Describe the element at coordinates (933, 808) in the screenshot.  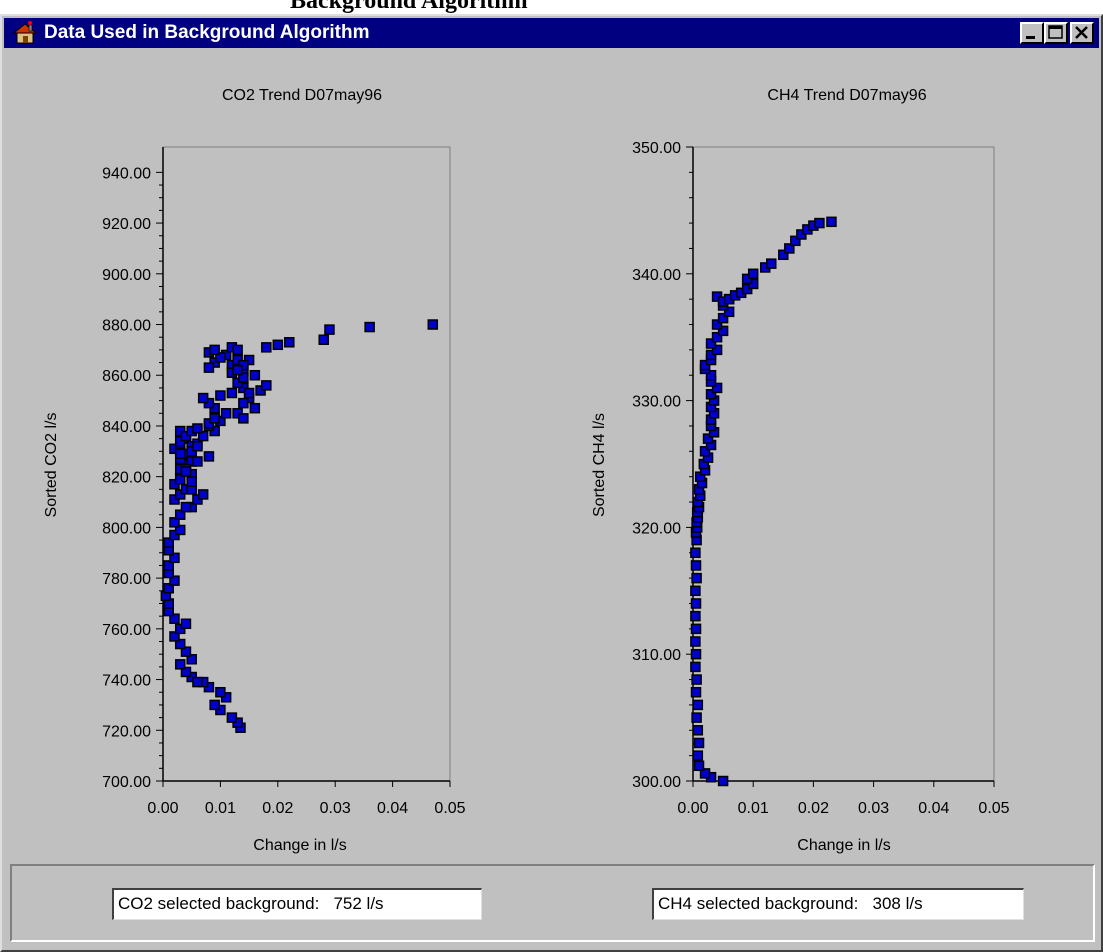
I see `ch4-x-tick-label: 0.04` at that location.